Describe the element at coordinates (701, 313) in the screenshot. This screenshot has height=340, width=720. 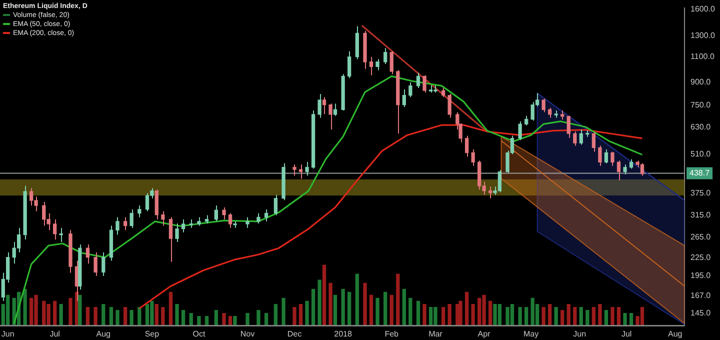
I see `y-tick-label: 145.0` at that location.